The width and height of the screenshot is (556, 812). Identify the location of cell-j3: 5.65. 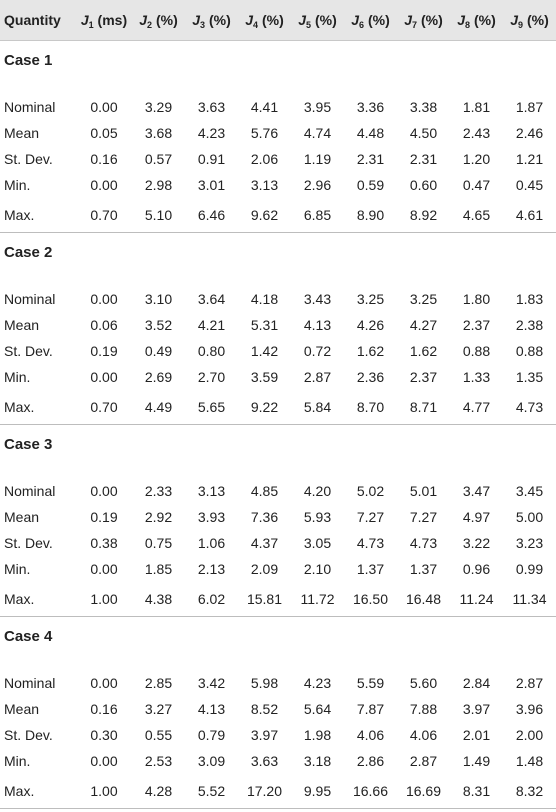
(211, 407).